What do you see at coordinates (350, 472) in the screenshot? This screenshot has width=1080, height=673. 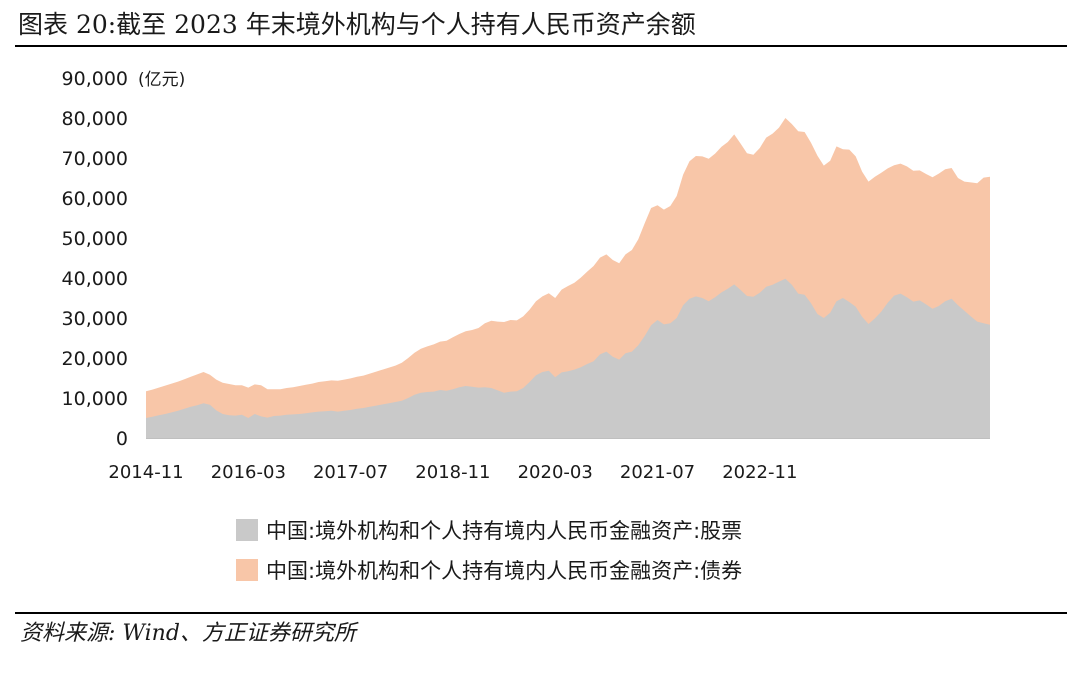 I see `x-tick-label: 2017-07` at bounding box center [350, 472].